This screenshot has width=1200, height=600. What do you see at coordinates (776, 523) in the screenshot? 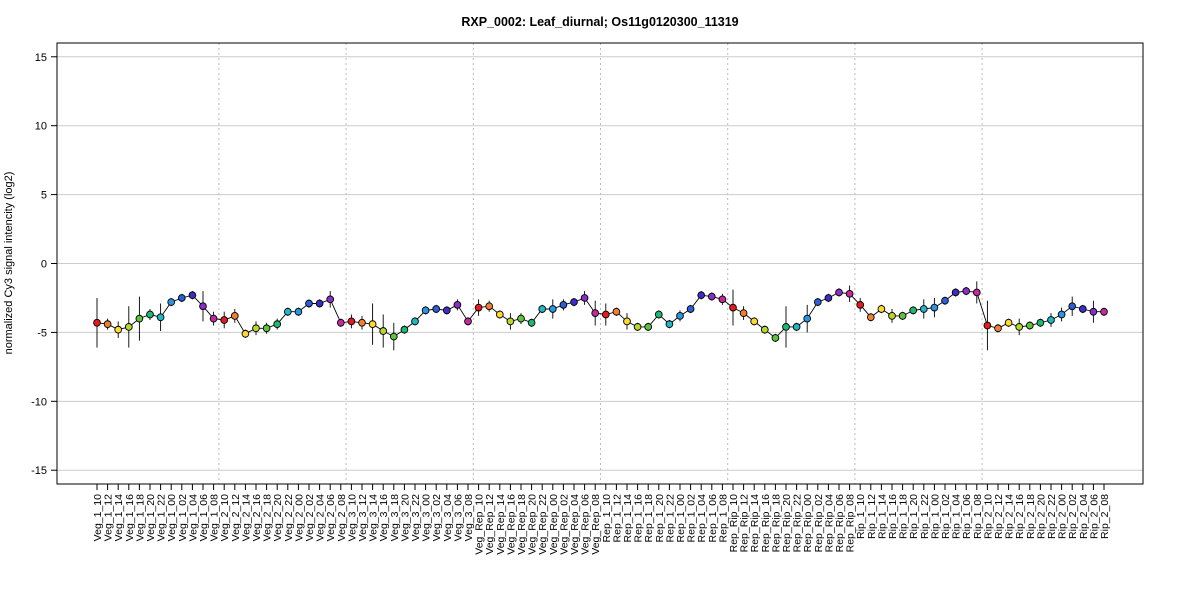
I see `x-tick-label: Rep_Rip_18` at bounding box center [776, 523].